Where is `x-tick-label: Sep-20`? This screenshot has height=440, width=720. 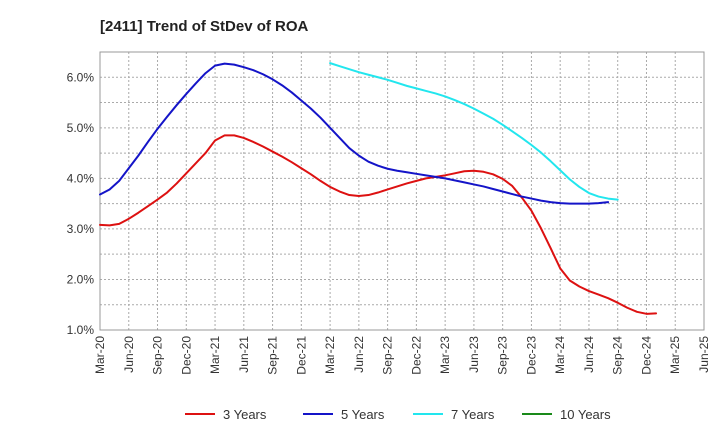
x-tick-label: Sep-20 is located at coordinates (158, 355).